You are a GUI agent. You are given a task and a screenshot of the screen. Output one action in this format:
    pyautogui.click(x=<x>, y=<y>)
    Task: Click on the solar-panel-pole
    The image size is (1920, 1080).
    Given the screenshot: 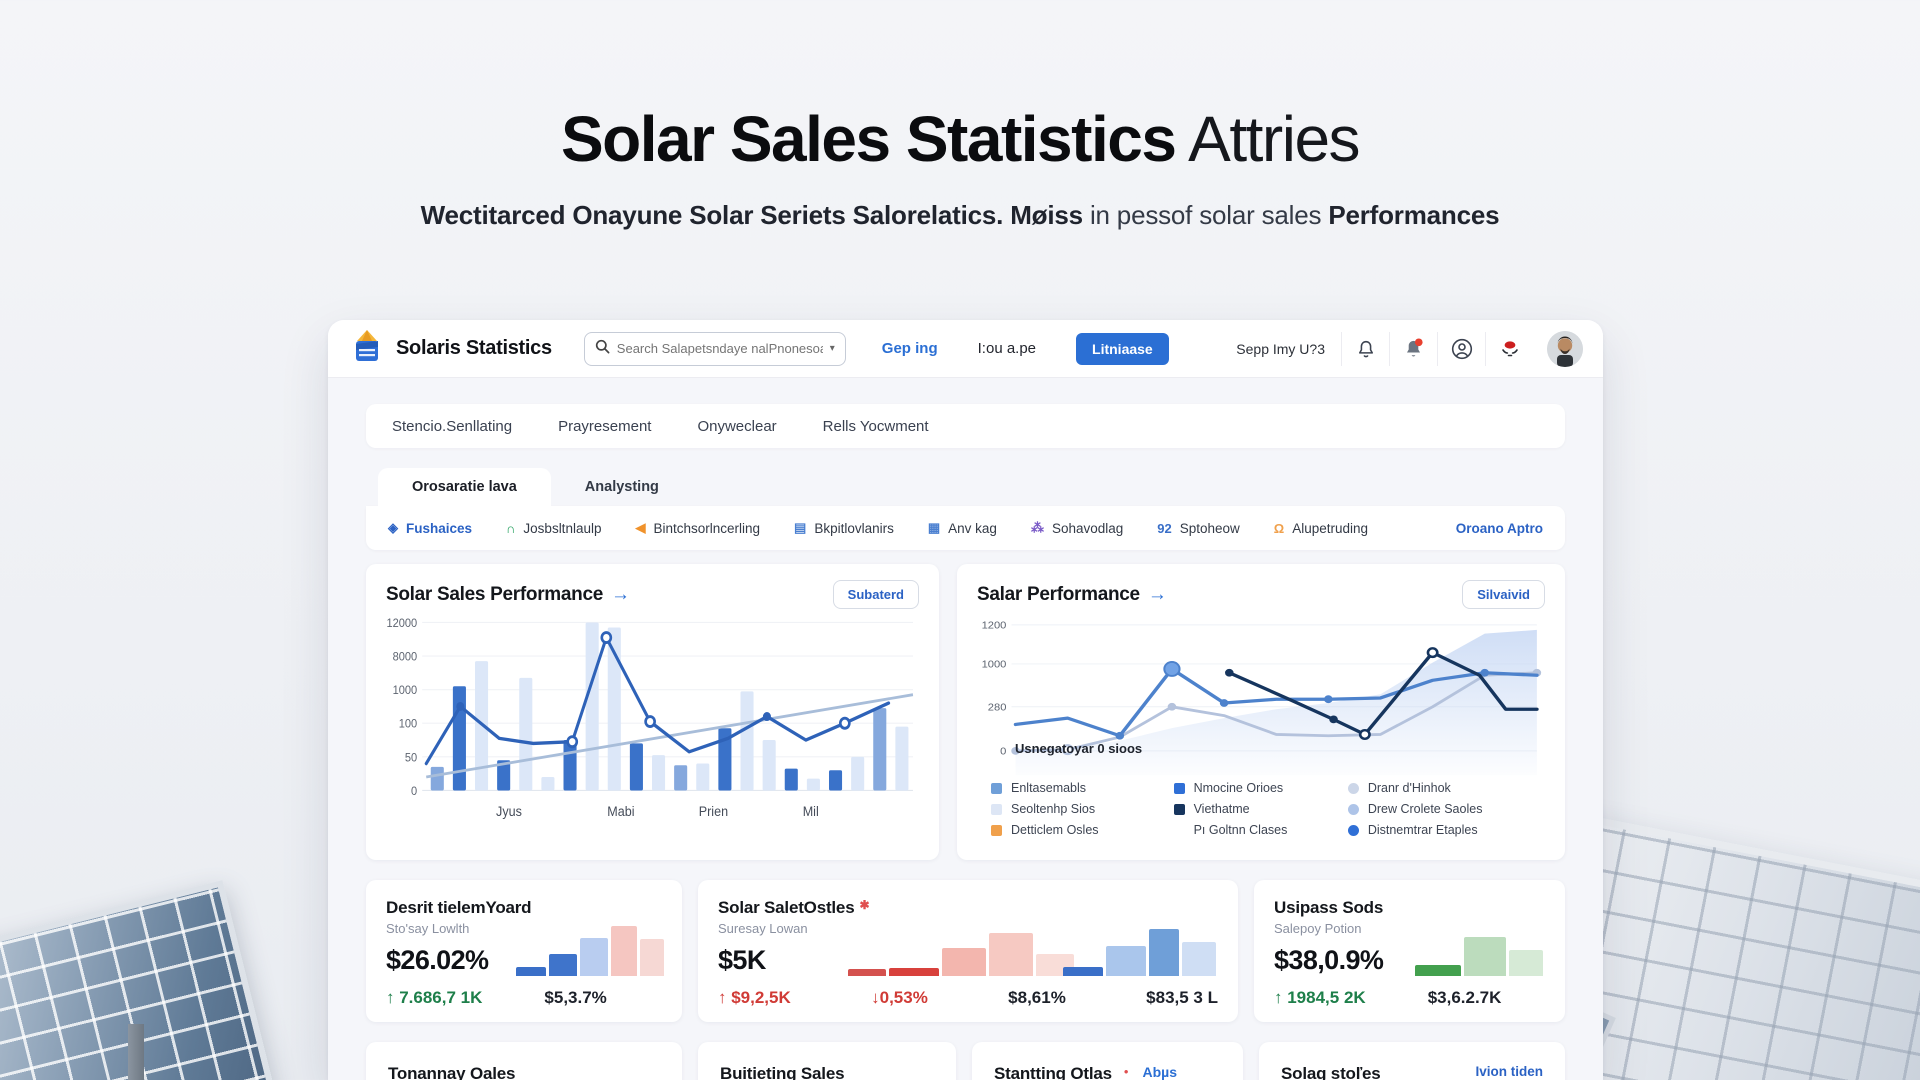 What is the action you would take?
    pyautogui.click(x=136, y=1052)
    